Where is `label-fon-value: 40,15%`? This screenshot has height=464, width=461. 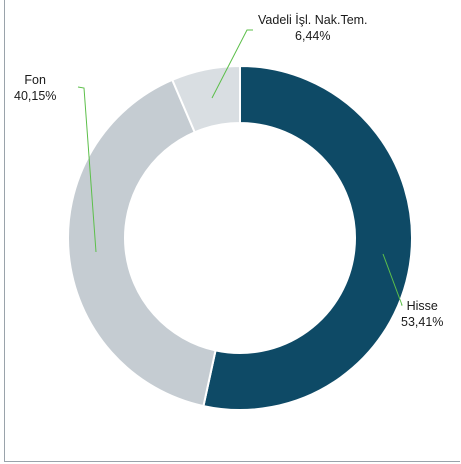 label-fon-value: 40,15% is located at coordinates (35, 96).